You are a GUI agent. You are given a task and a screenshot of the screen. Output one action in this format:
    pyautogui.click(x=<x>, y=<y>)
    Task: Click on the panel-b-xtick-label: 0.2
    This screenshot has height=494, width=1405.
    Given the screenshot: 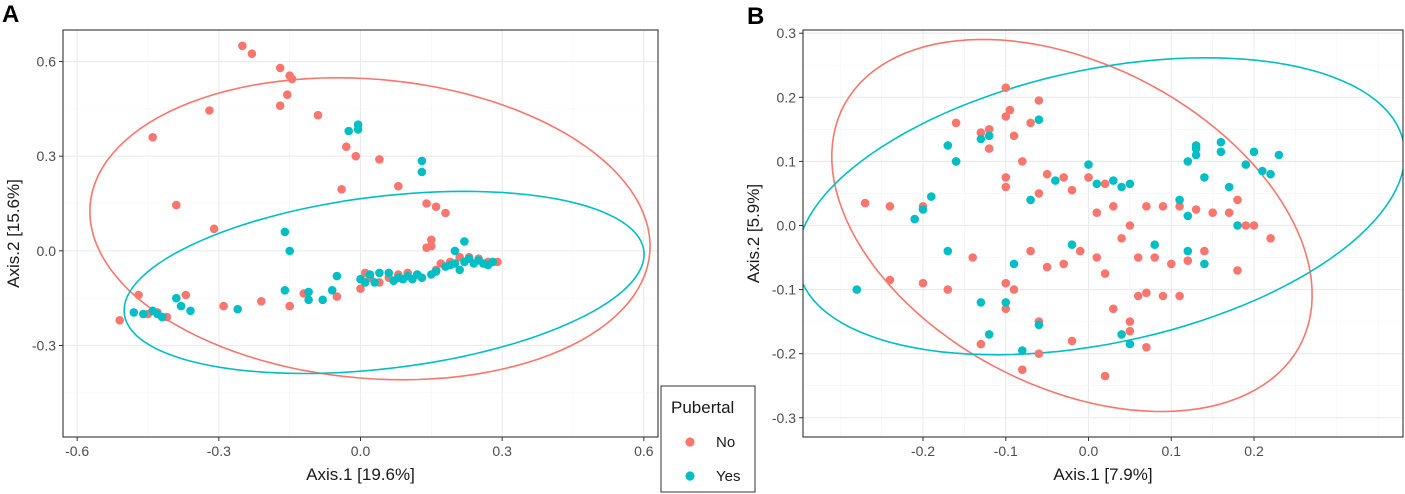 What is the action you would take?
    pyautogui.click(x=1254, y=451)
    